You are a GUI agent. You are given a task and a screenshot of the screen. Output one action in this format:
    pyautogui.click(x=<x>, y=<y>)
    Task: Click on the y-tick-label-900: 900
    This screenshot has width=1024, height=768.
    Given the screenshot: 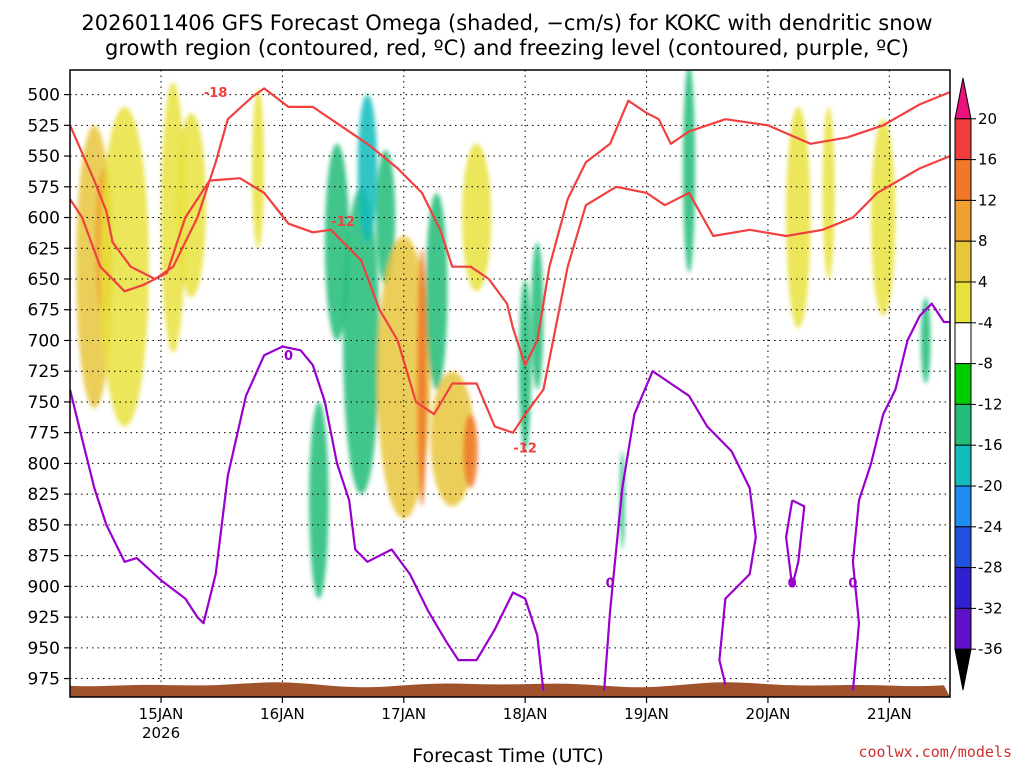 What is the action you would take?
    pyautogui.click(x=44, y=587)
    